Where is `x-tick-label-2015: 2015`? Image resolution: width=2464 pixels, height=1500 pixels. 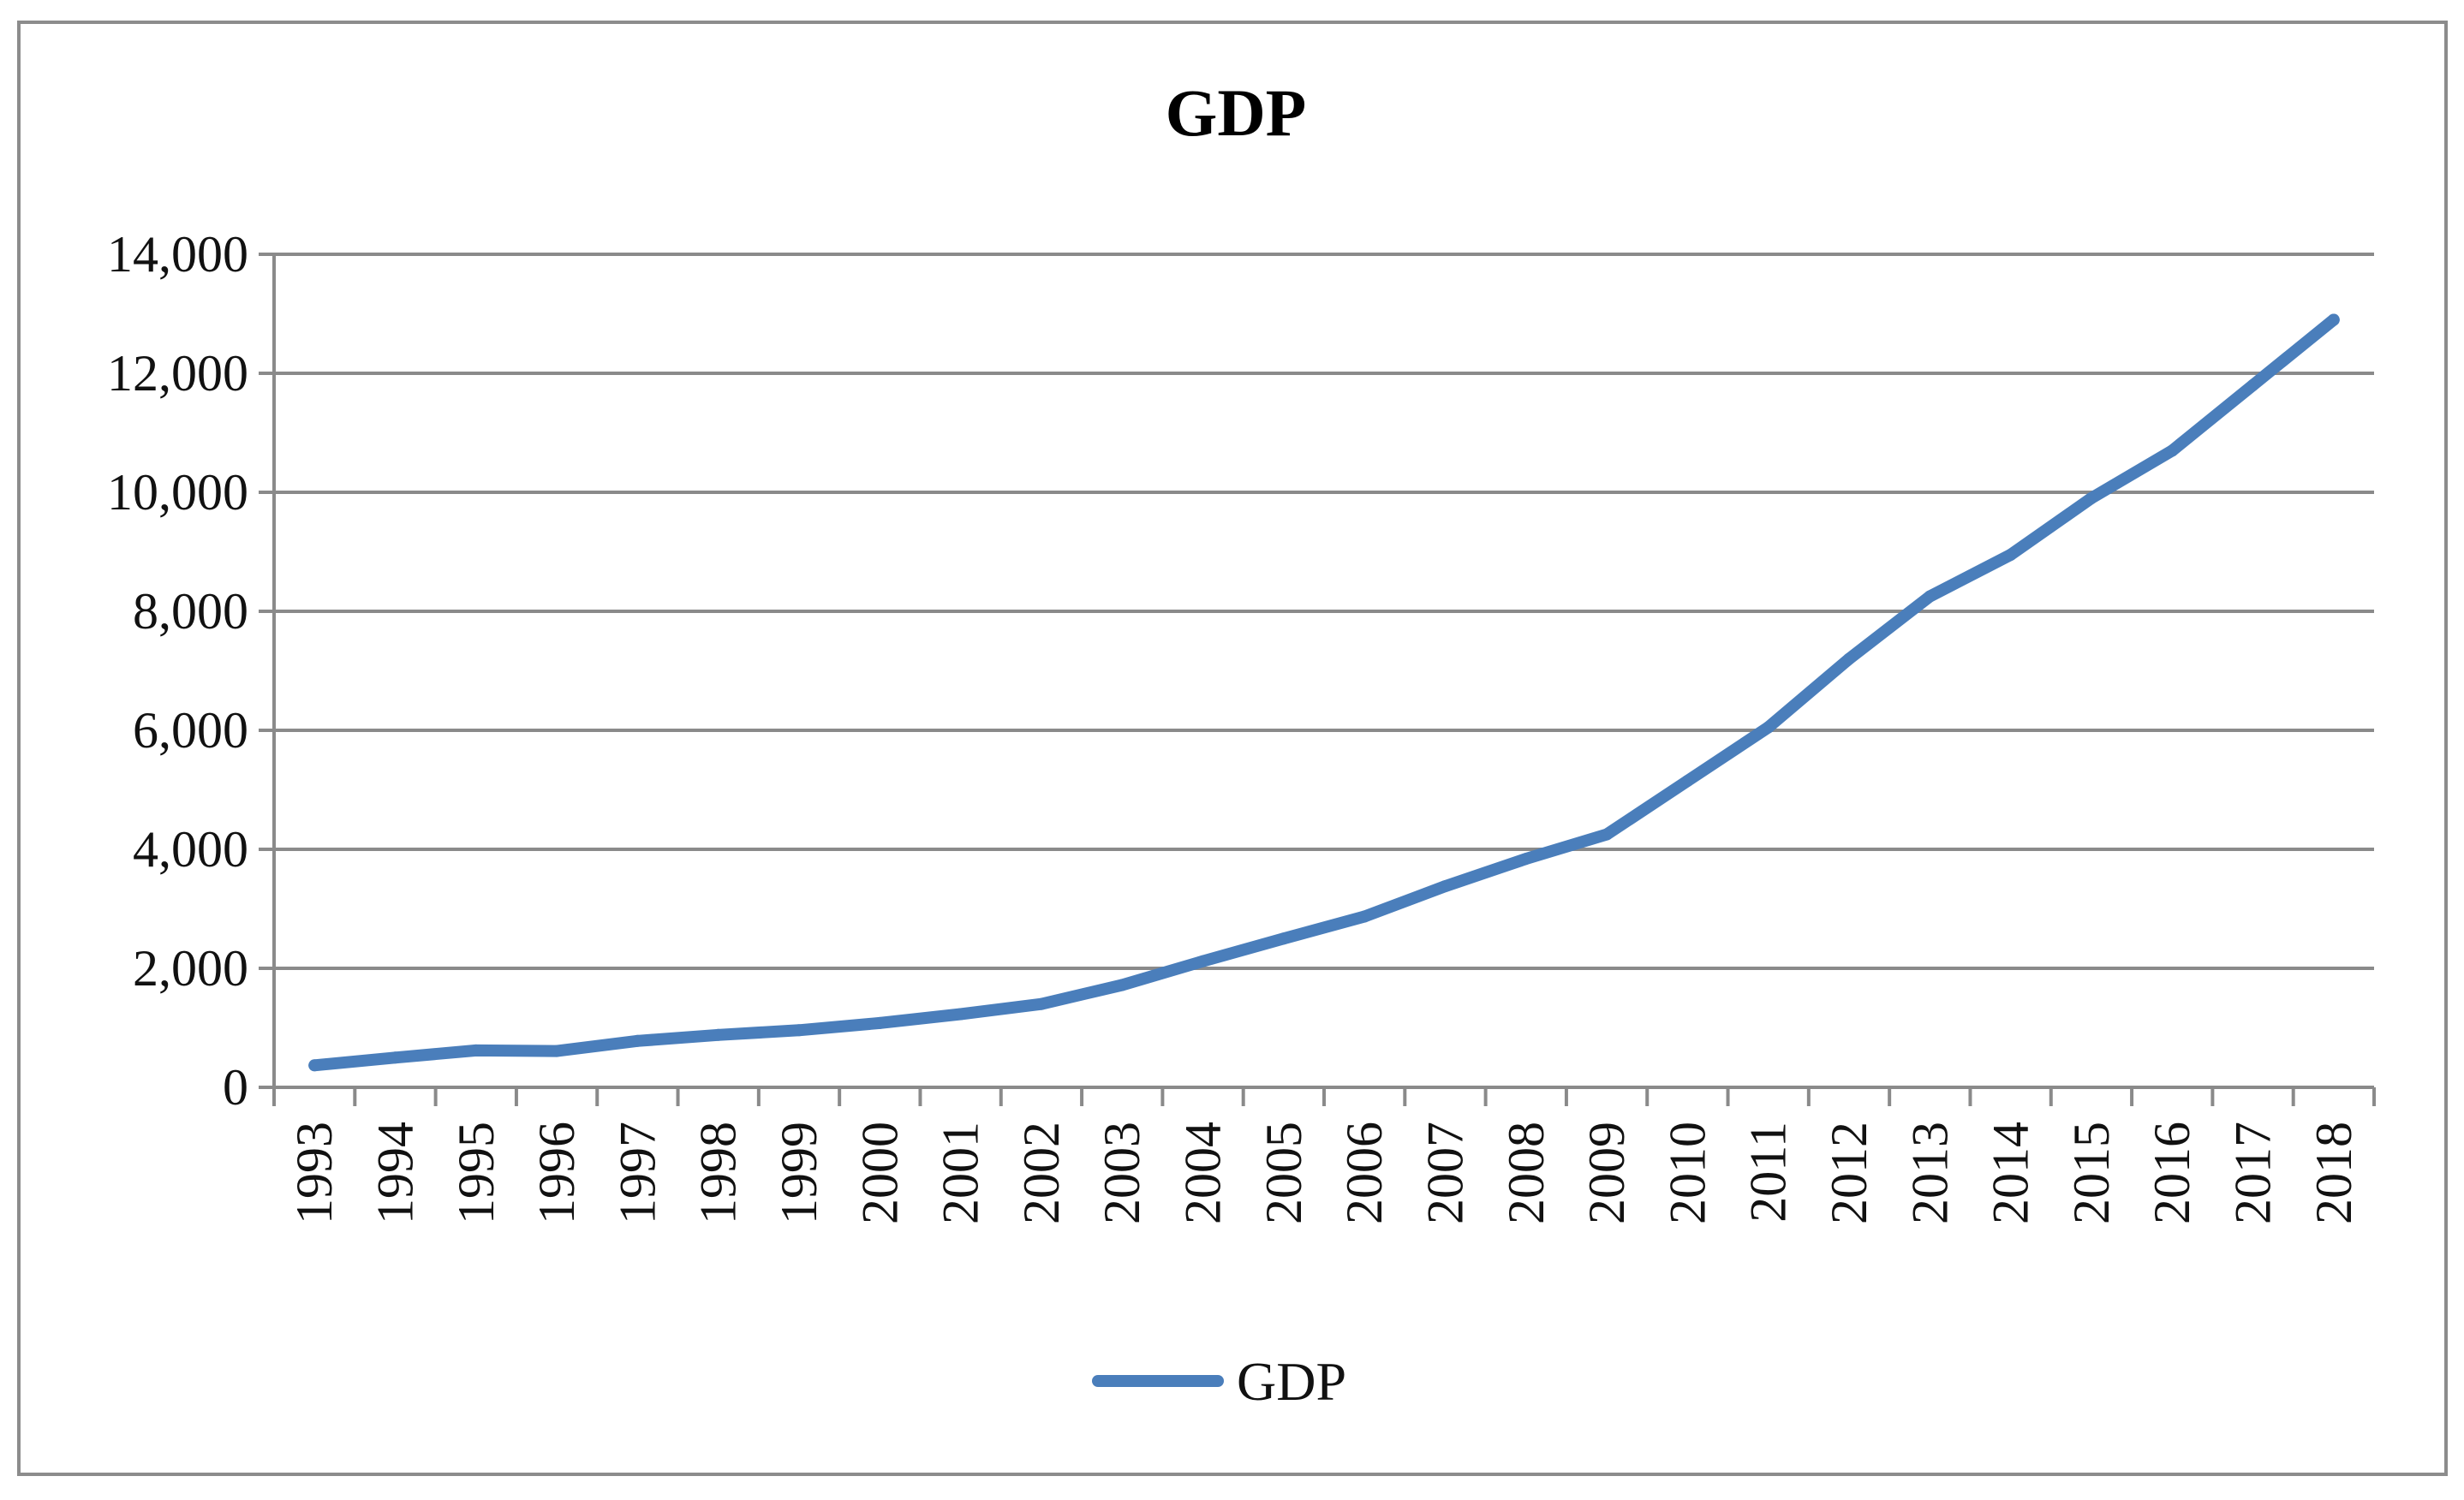 x-tick-label-2015: 2015 is located at coordinates (2091, 1173).